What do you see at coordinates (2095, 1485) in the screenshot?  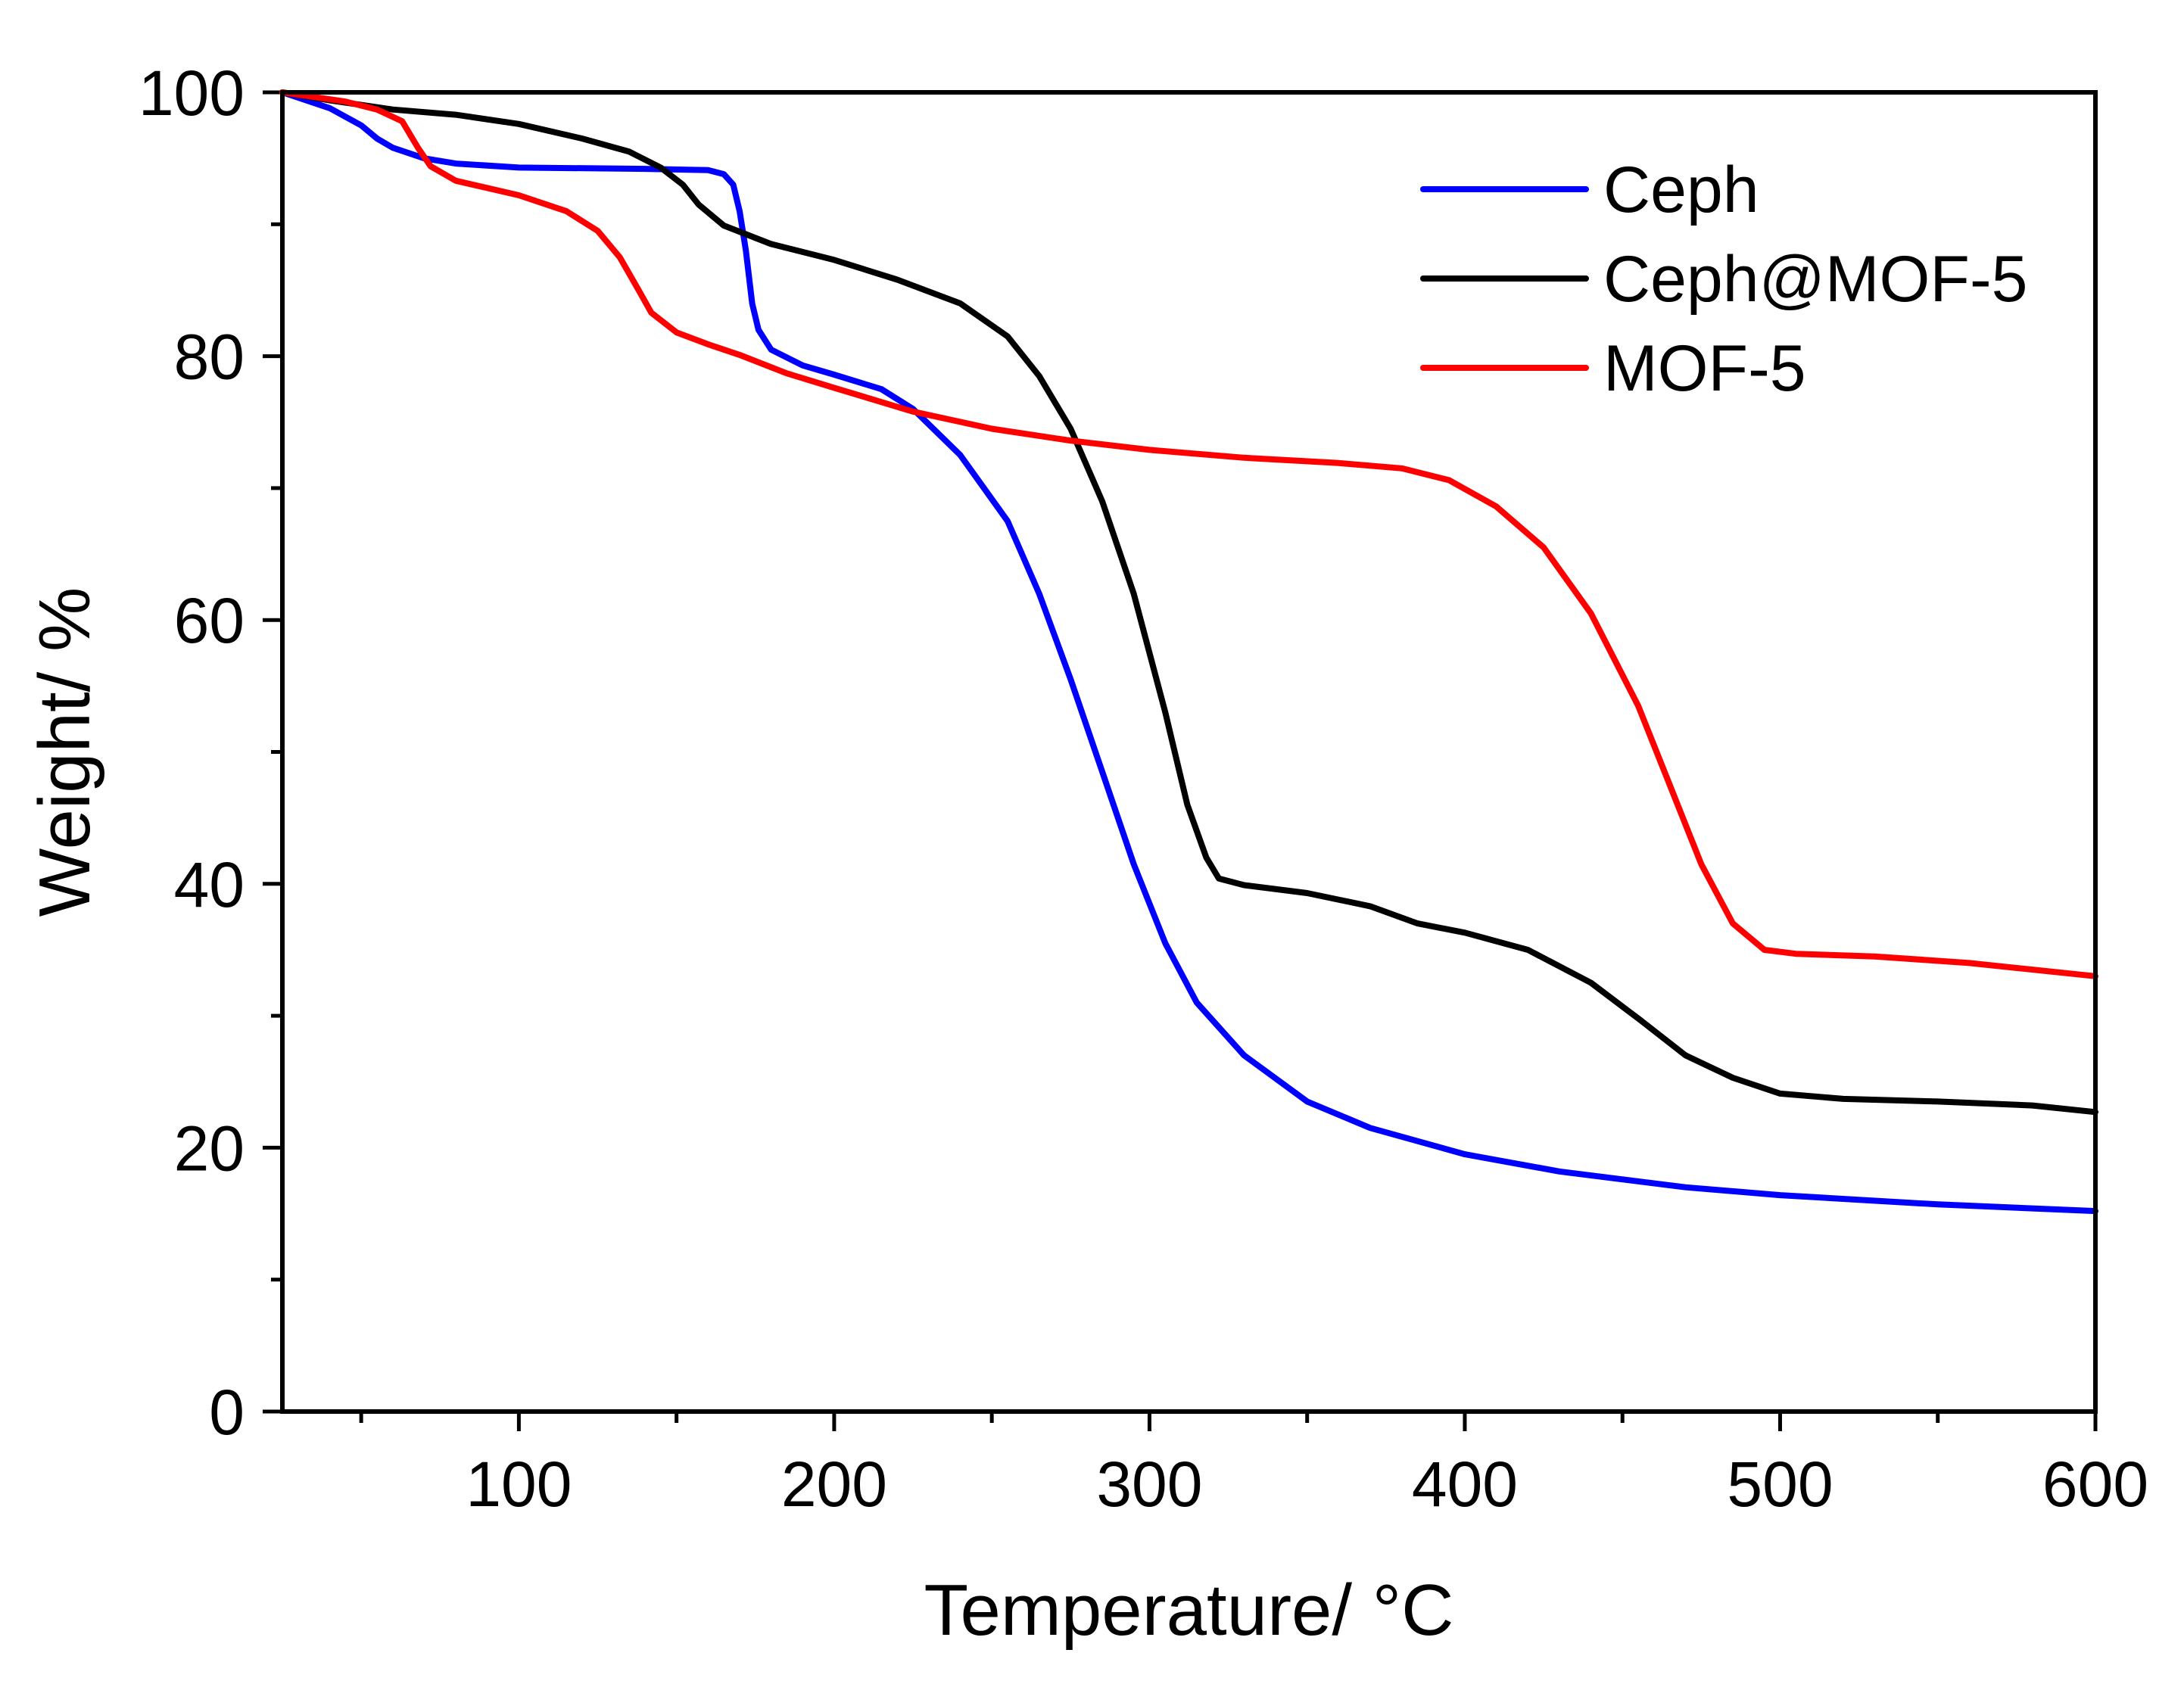 I see `x-tick-label: 600` at bounding box center [2095, 1485].